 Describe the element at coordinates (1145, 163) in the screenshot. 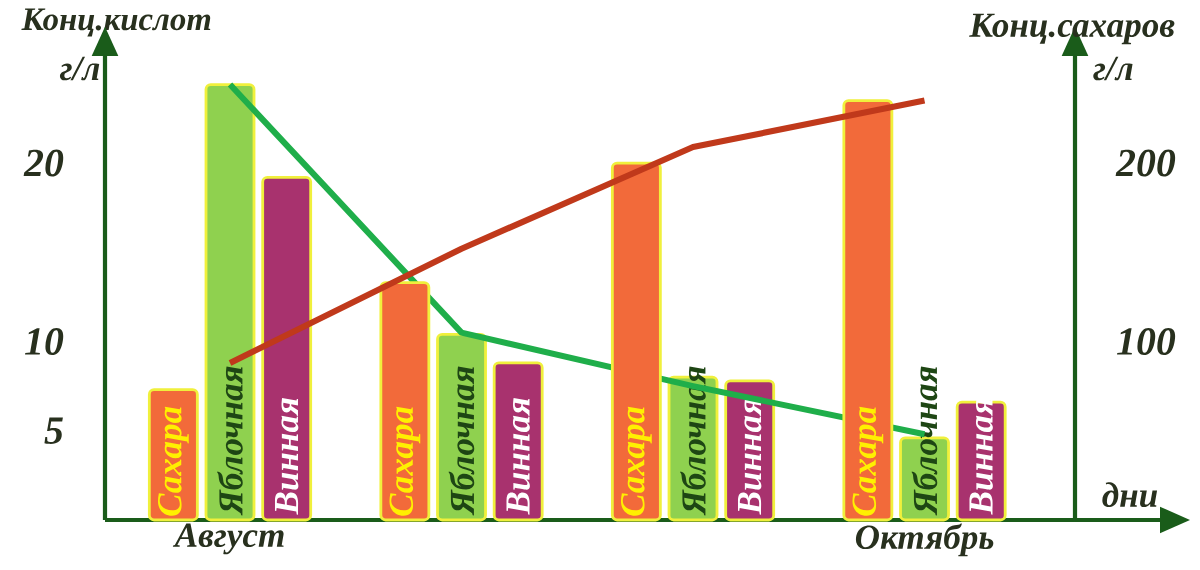

I see `y2-tick-label: 200` at that location.